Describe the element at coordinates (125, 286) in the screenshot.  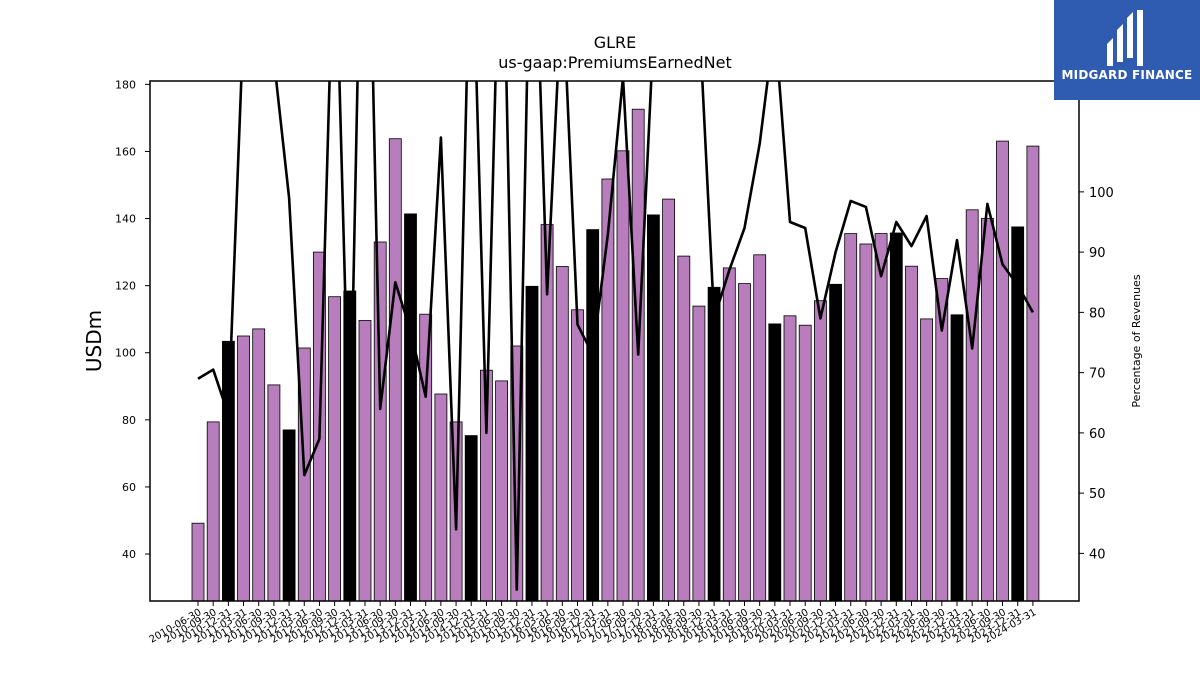
I see `y-tick-label: 120` at that location.